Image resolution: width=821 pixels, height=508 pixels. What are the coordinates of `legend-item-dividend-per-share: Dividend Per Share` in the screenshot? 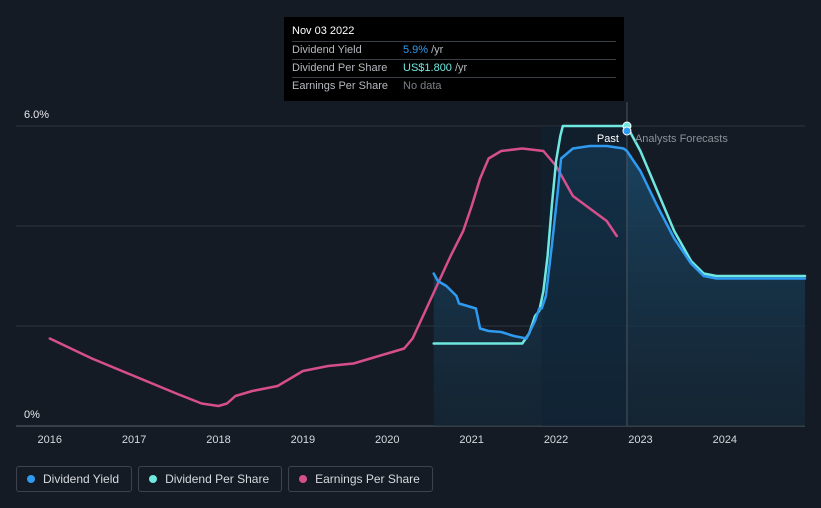 It's located at (210, 479).